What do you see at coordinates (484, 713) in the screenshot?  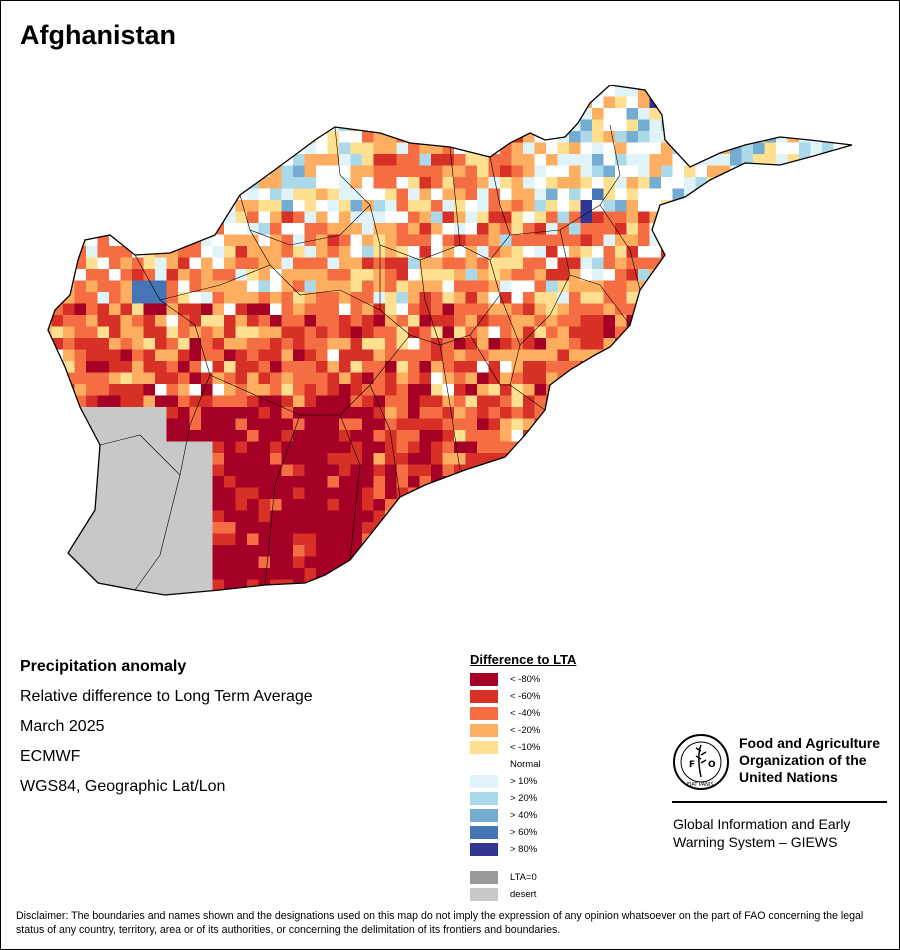 I see `legend-swatch` at bounding box center [484, 713].